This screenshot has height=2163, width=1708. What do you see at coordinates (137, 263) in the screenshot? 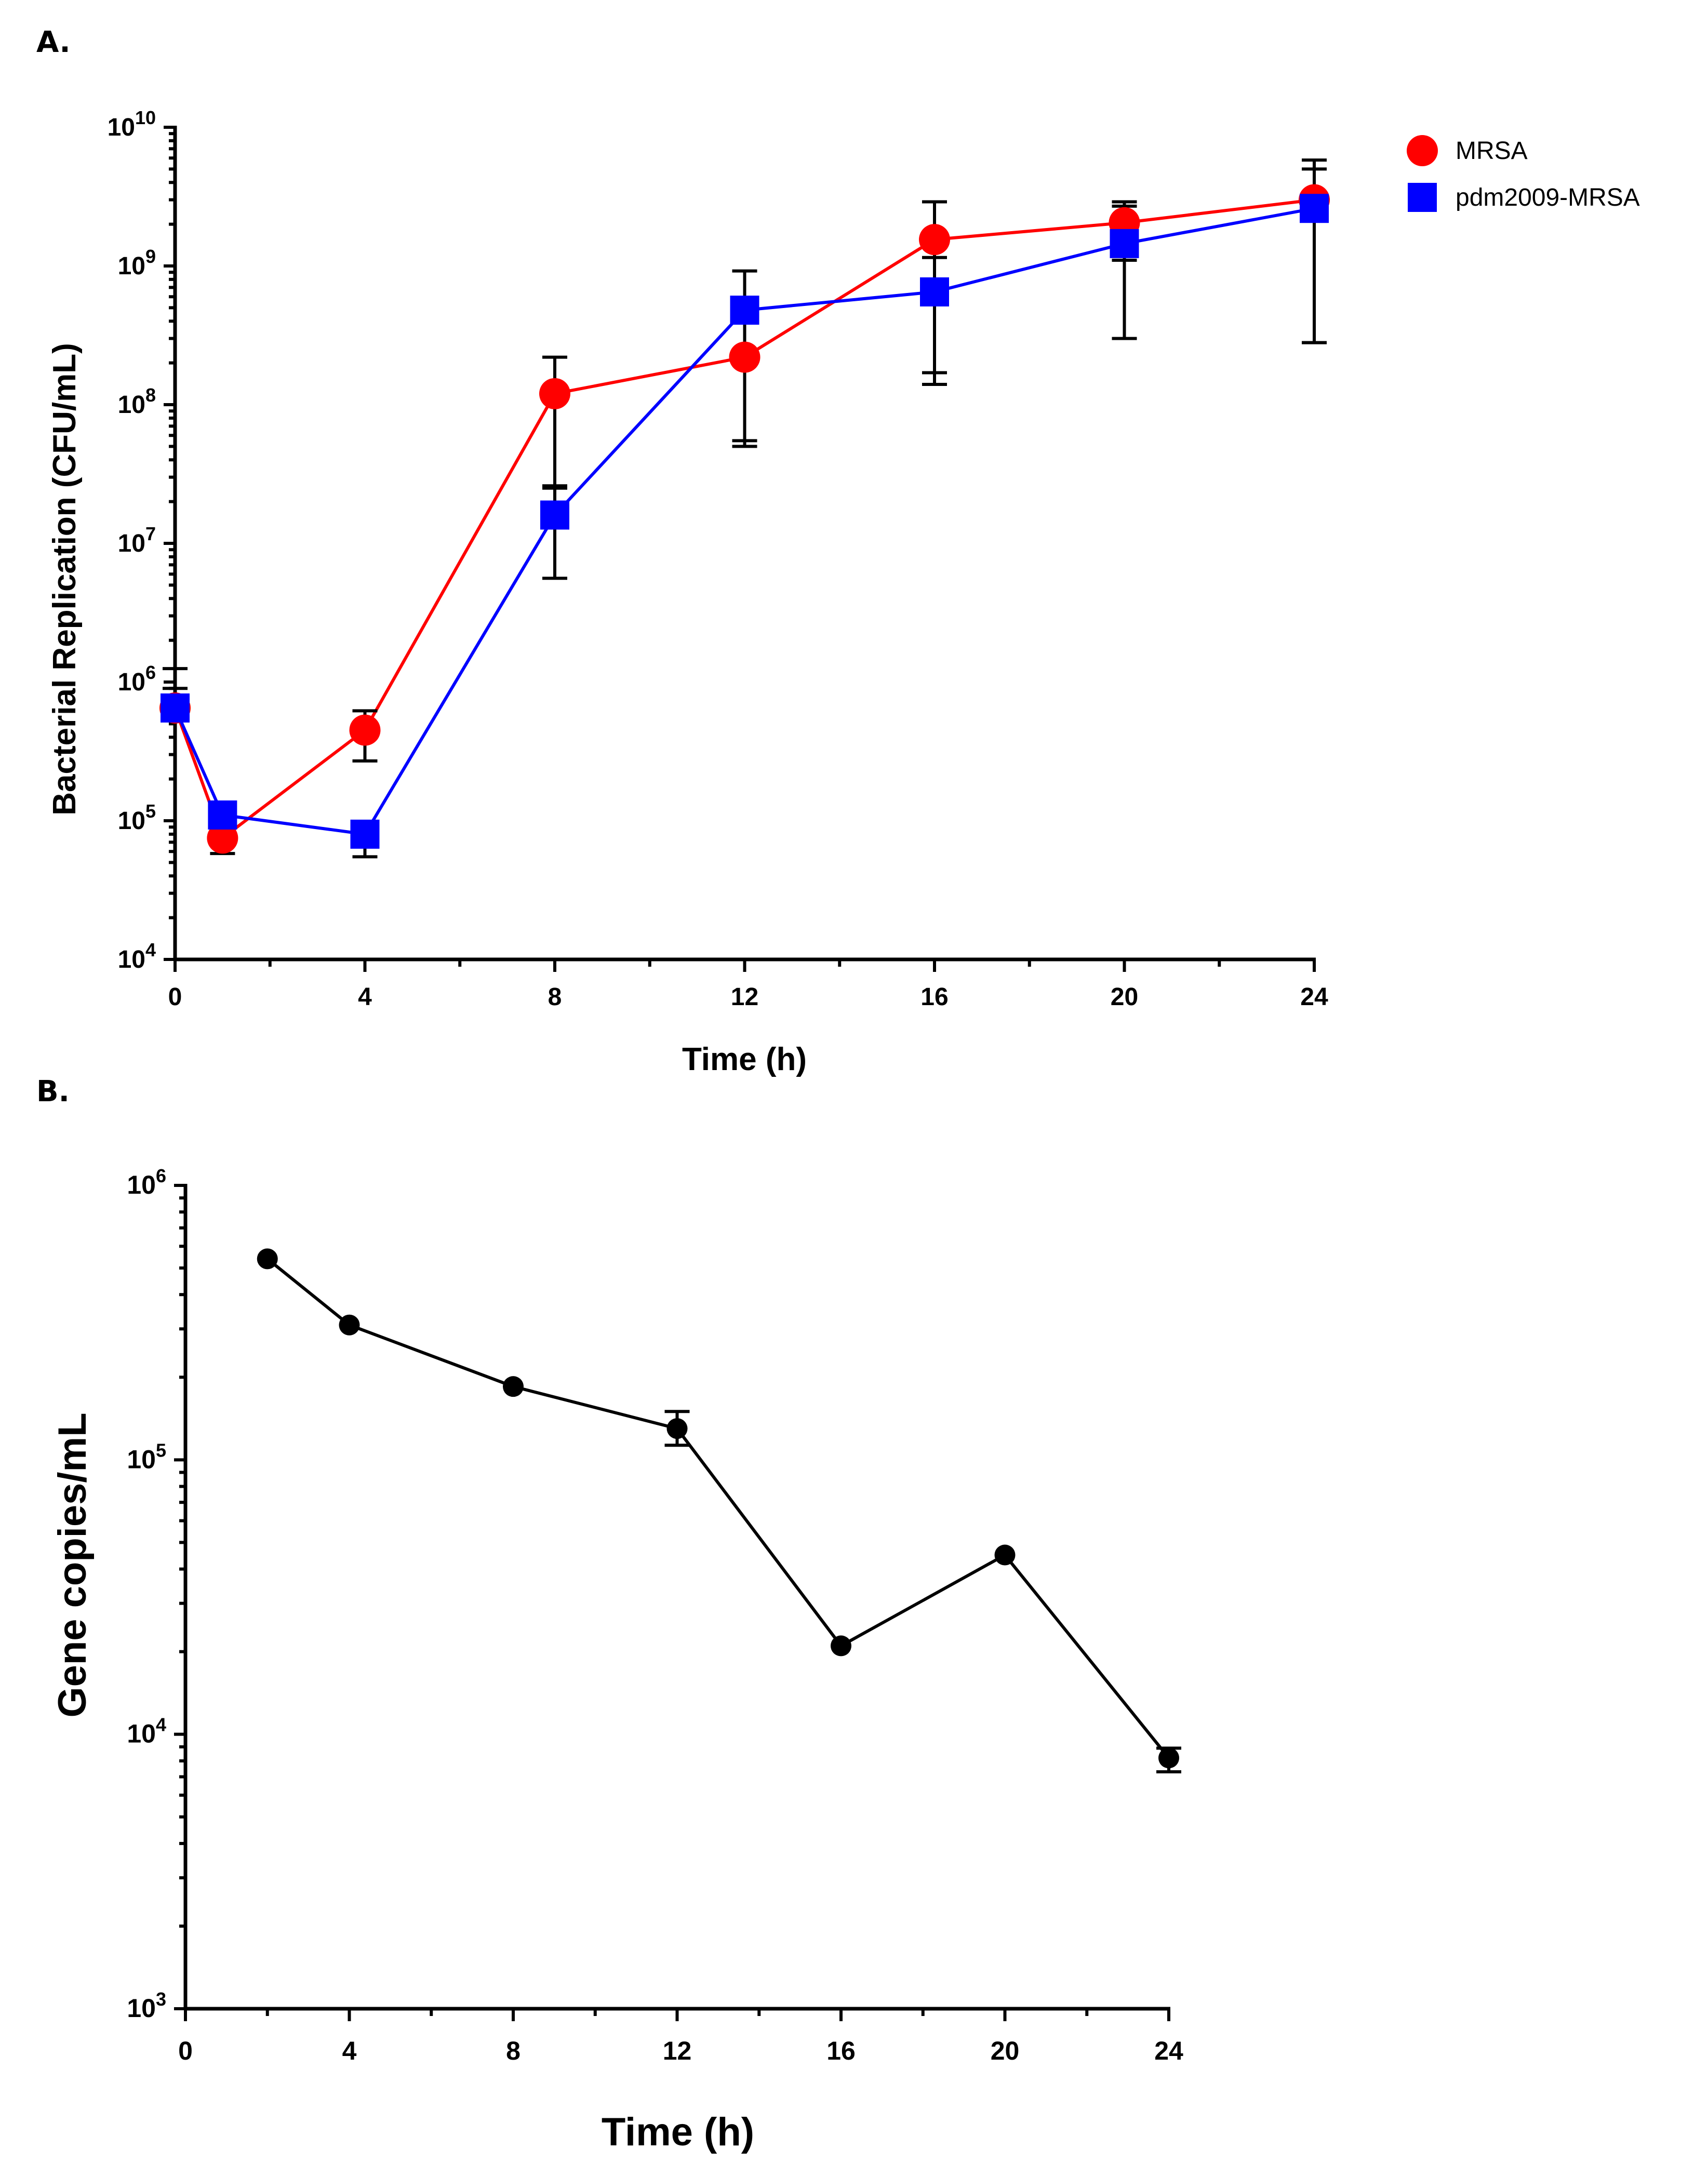
I see `y-tick-label: 10⁹` at bounding box center [137, 263].